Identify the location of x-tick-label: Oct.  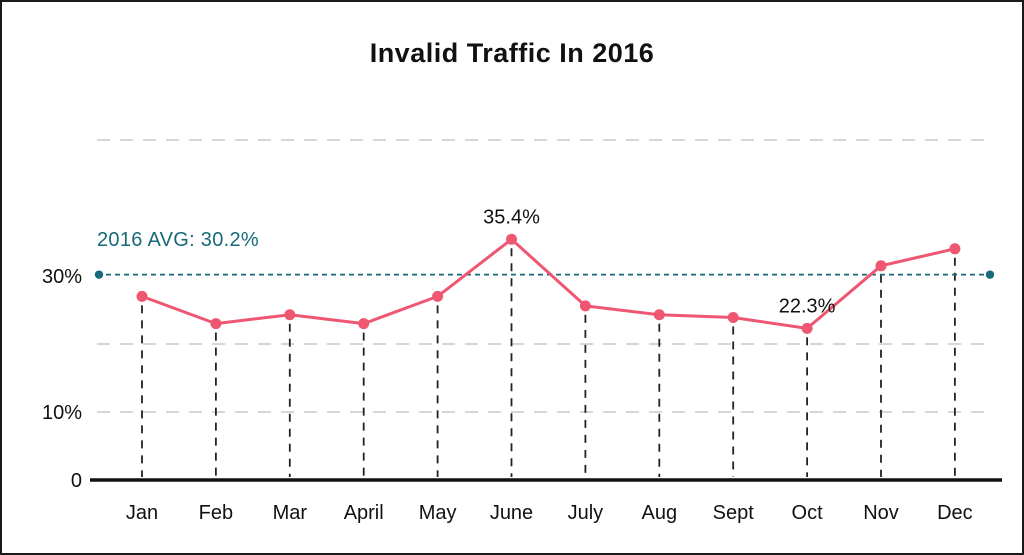
(808, 513).